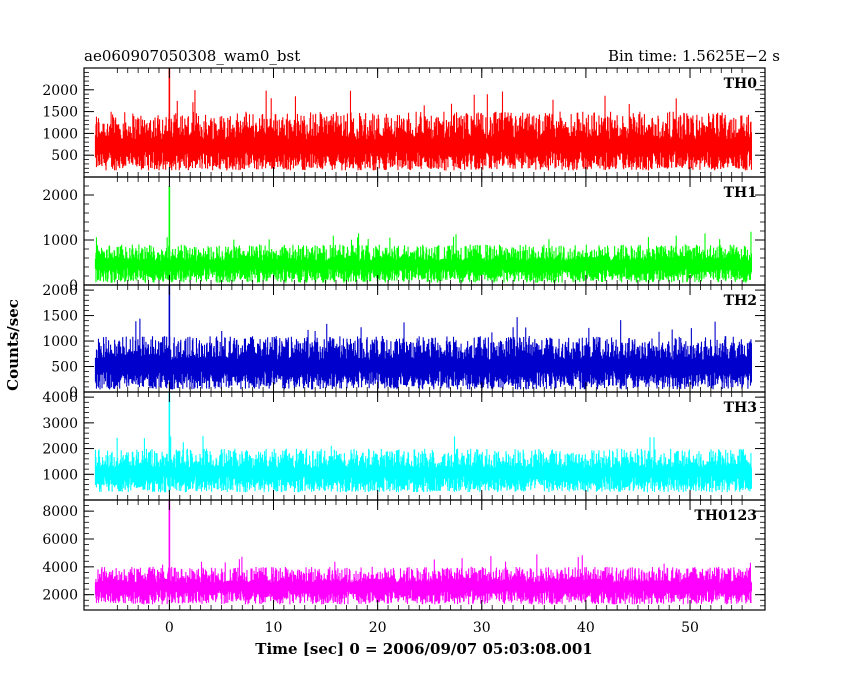  I want to click on x-tick-label: 20, so click(378, 628).